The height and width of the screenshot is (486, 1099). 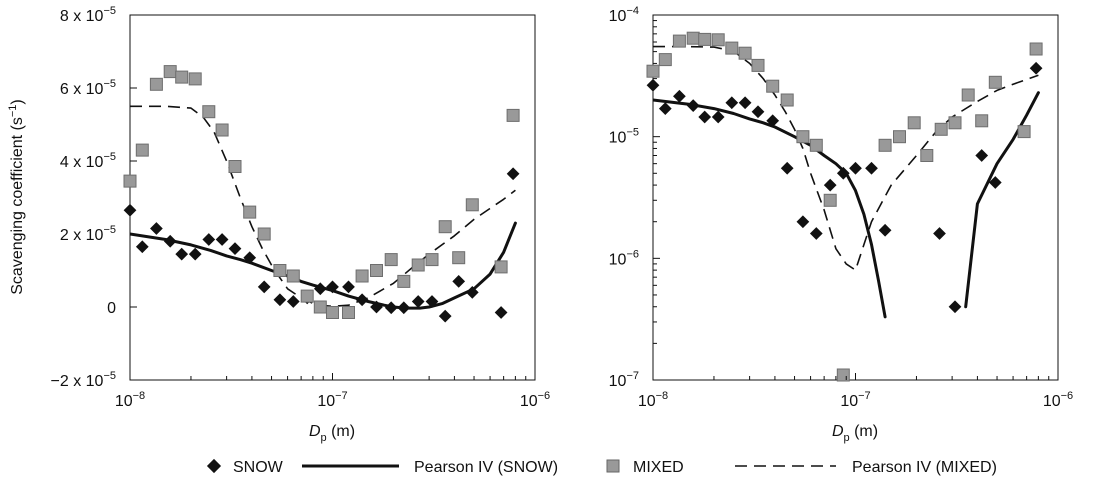 I want to click on x-tick-label-exp: −6, so click(x=1067, y=396).